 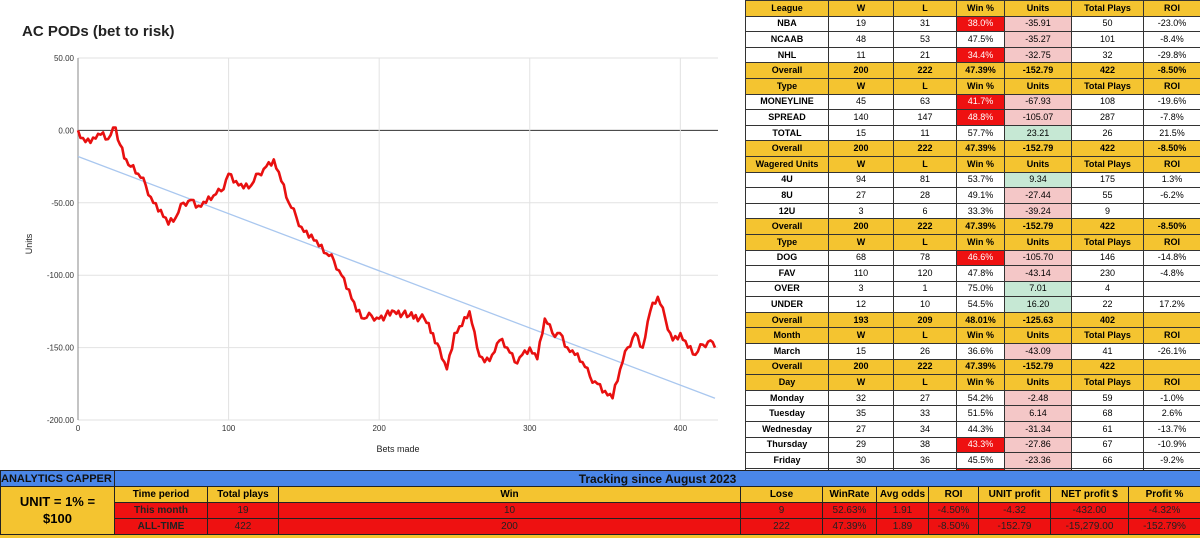 What do you see at coordinates (861, 273) in the screenshot?
I see `stats-cell: 110` at bounding box center [861, 273].